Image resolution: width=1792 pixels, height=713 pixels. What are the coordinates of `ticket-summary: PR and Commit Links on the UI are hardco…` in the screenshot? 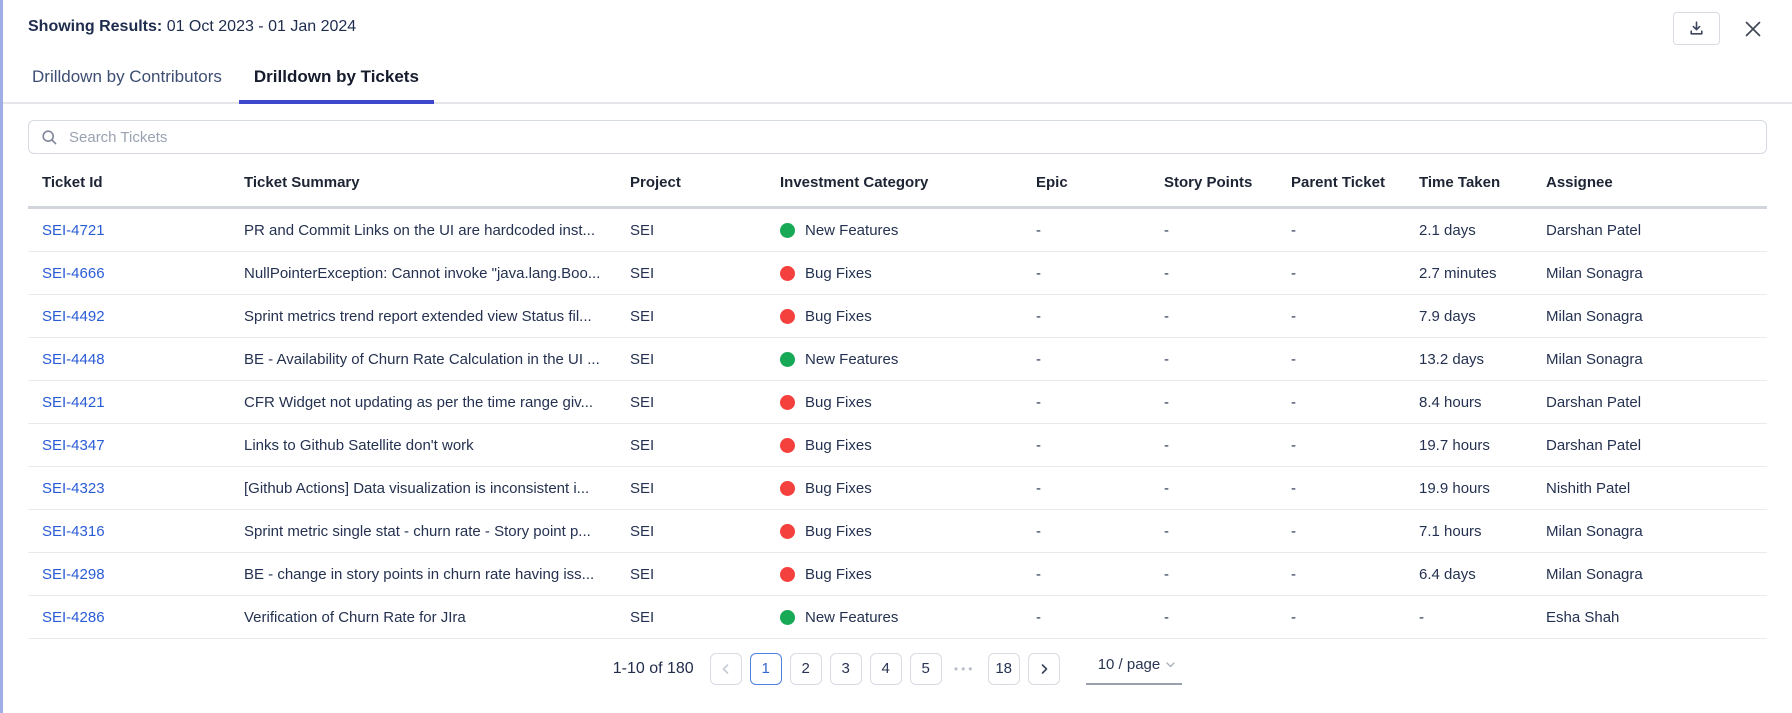 It's located at (420, 230).